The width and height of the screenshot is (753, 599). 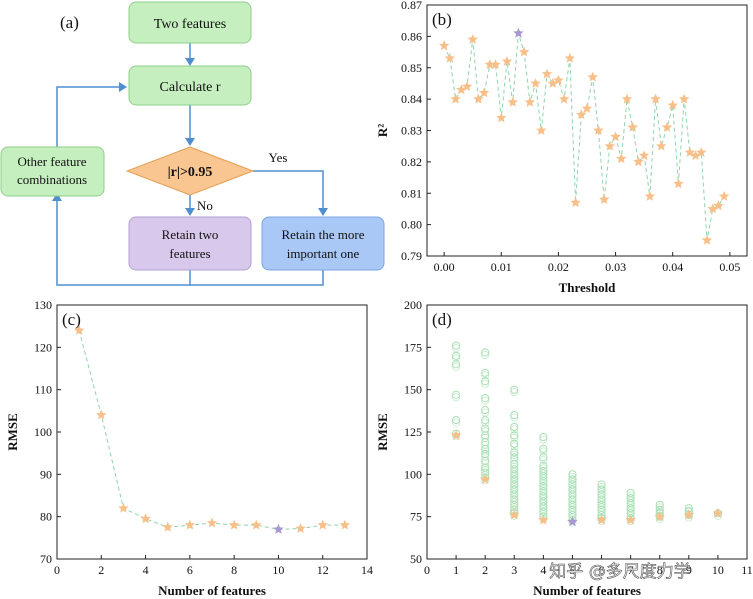 What do you see at coordinates (46, 517) in the screenshot?
I see `chart-c-ytick-label: 80` at bounding box center [46, 517].